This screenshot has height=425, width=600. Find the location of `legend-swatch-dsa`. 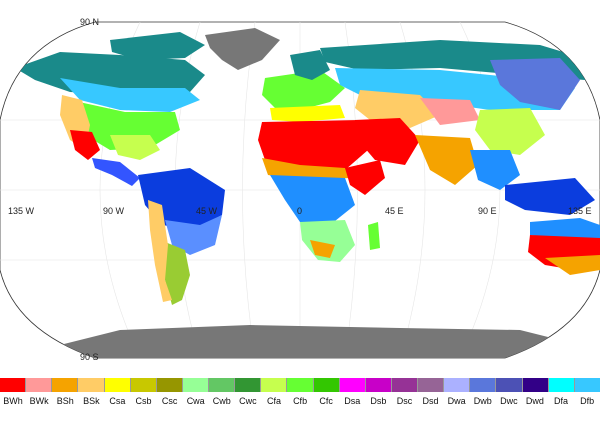

legend-swatch-dsa is located at coordinates (352, 385).